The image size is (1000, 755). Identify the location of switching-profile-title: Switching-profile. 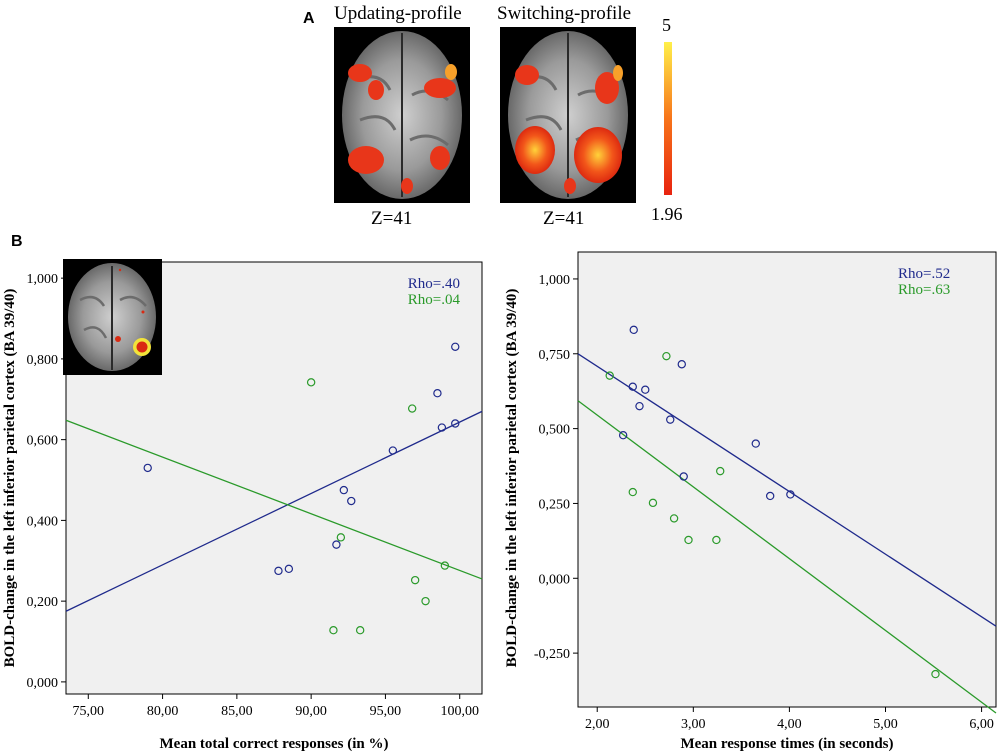
(564, 13).